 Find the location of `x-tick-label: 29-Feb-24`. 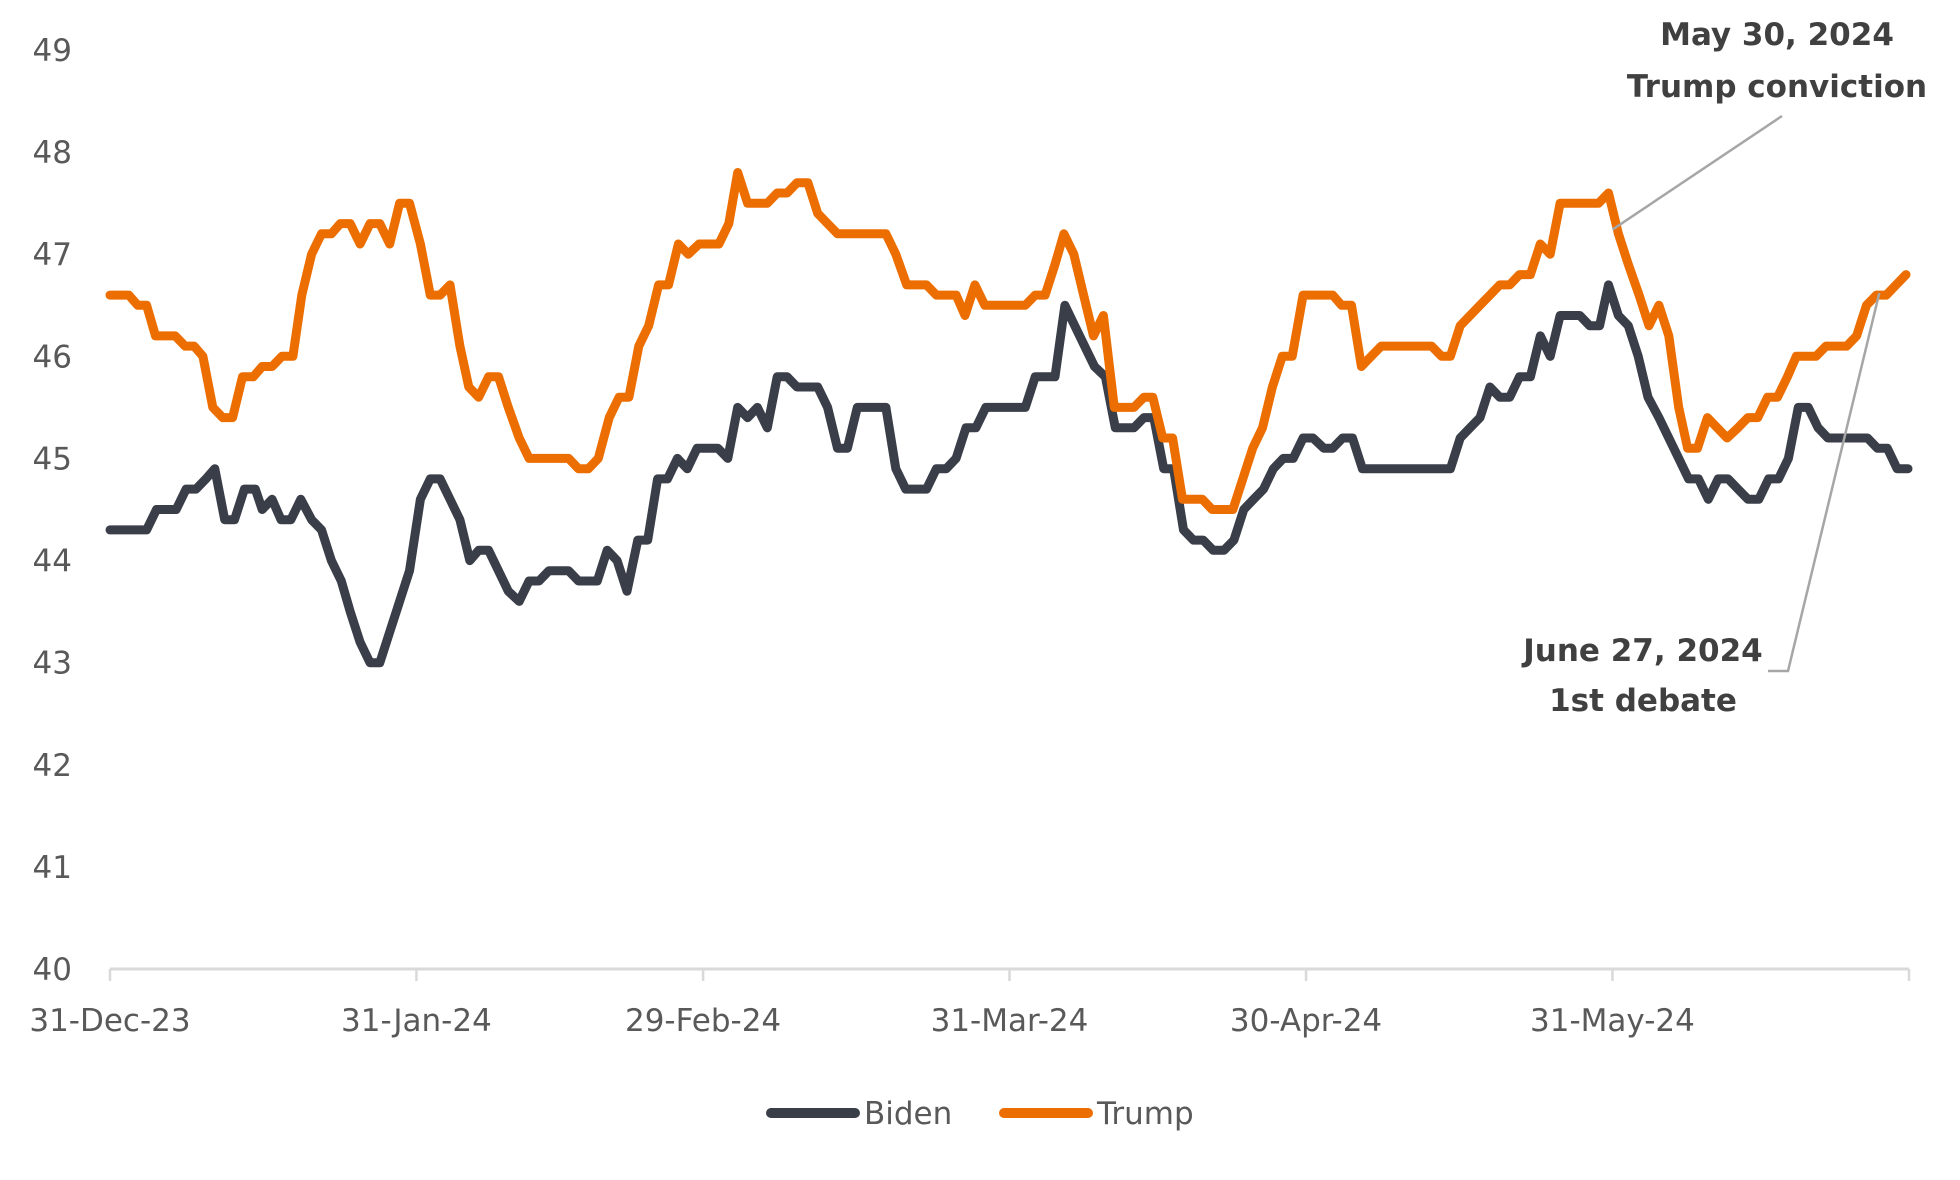

x-tick-label: 29-Feb-24 is located at coordinates (703, 1021).